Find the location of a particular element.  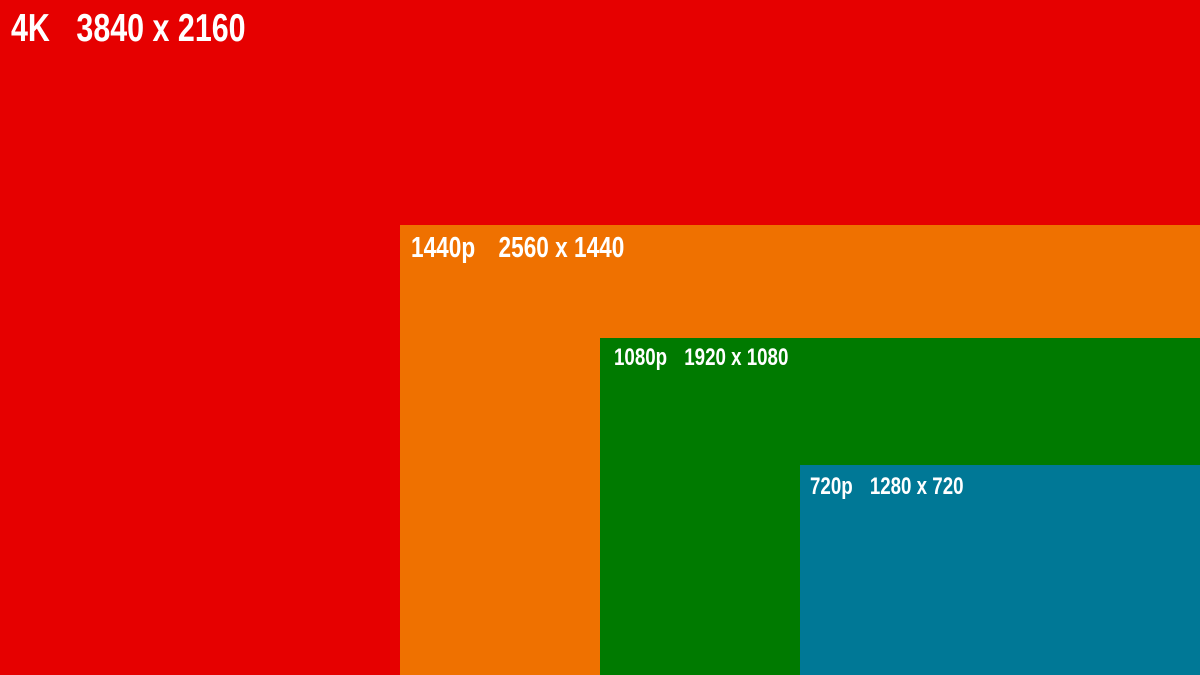

resolution-1080p-label: 1080p 1920 x 1080 is located at coordinates (701, 358).